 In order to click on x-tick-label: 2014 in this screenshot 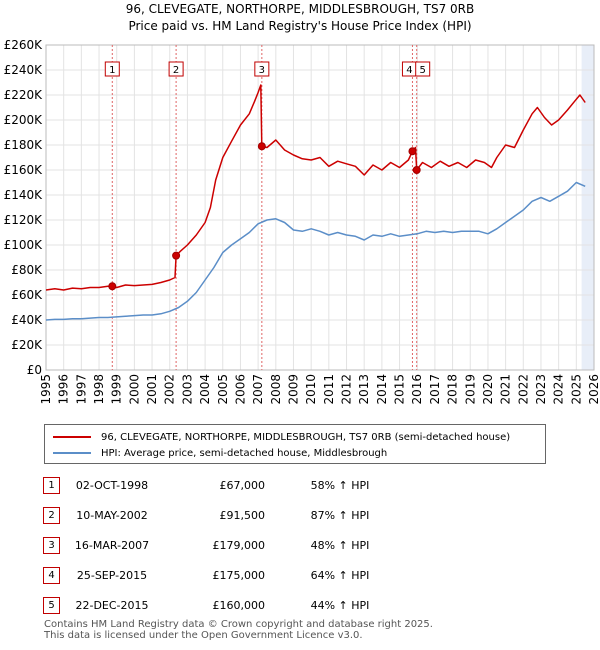, I will do `click(382, 389)`.